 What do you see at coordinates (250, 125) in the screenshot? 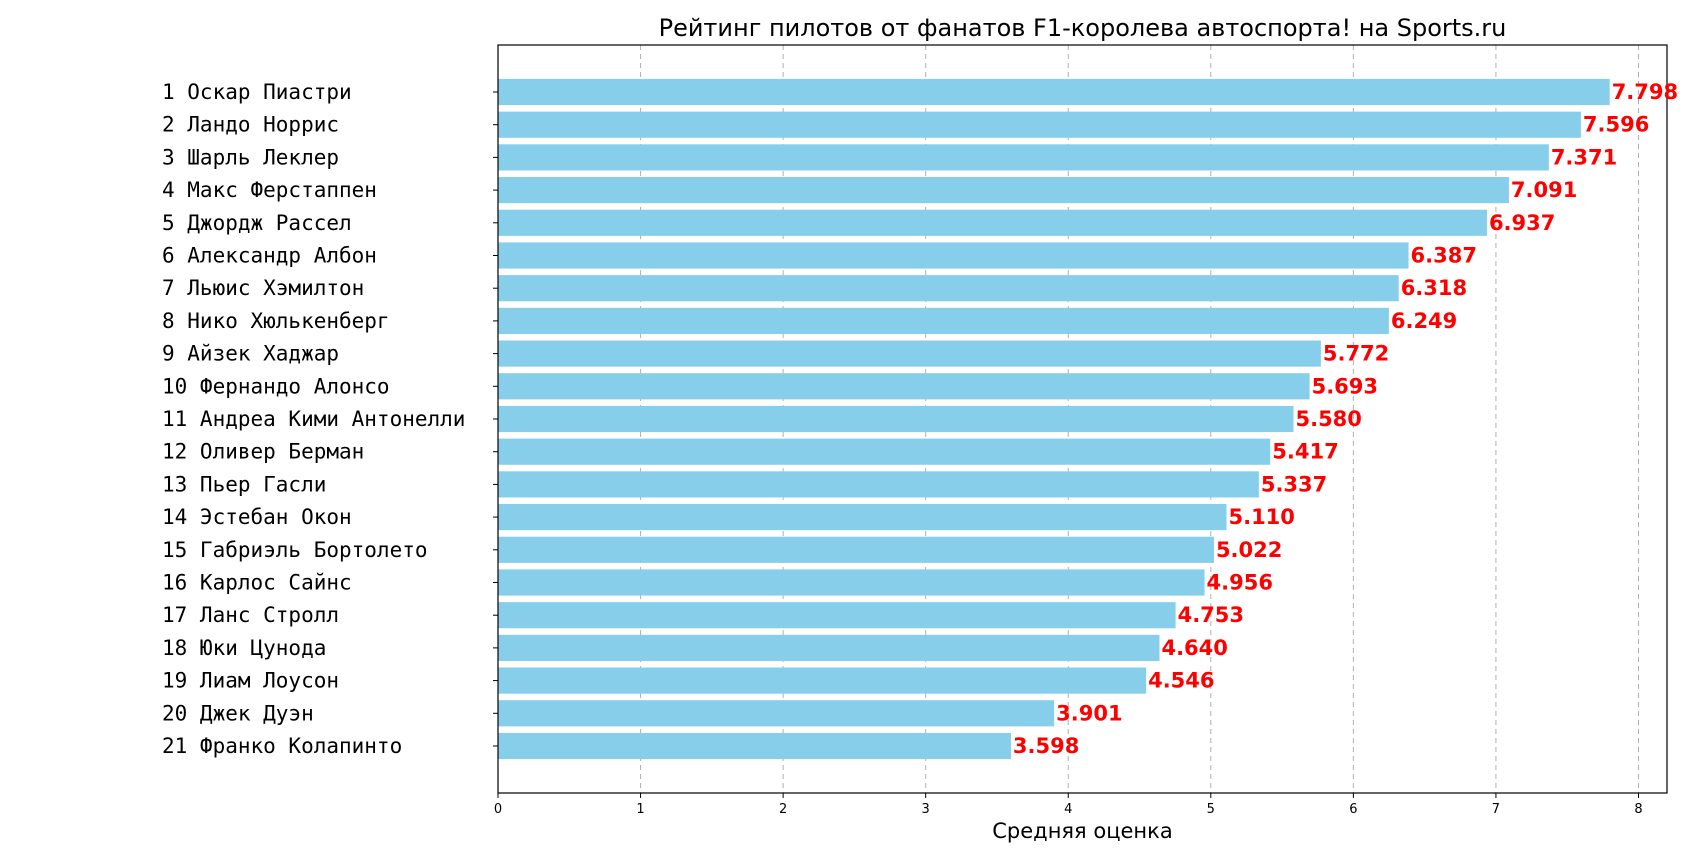
I see `y-tick-label: 2 Ландо Норрис` at bounding box center [250, 125].